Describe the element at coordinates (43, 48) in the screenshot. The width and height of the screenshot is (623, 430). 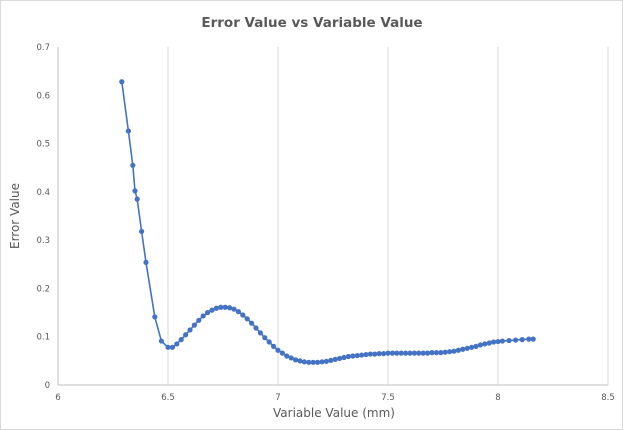
I see `y-tick-label: 0.7` at that location.